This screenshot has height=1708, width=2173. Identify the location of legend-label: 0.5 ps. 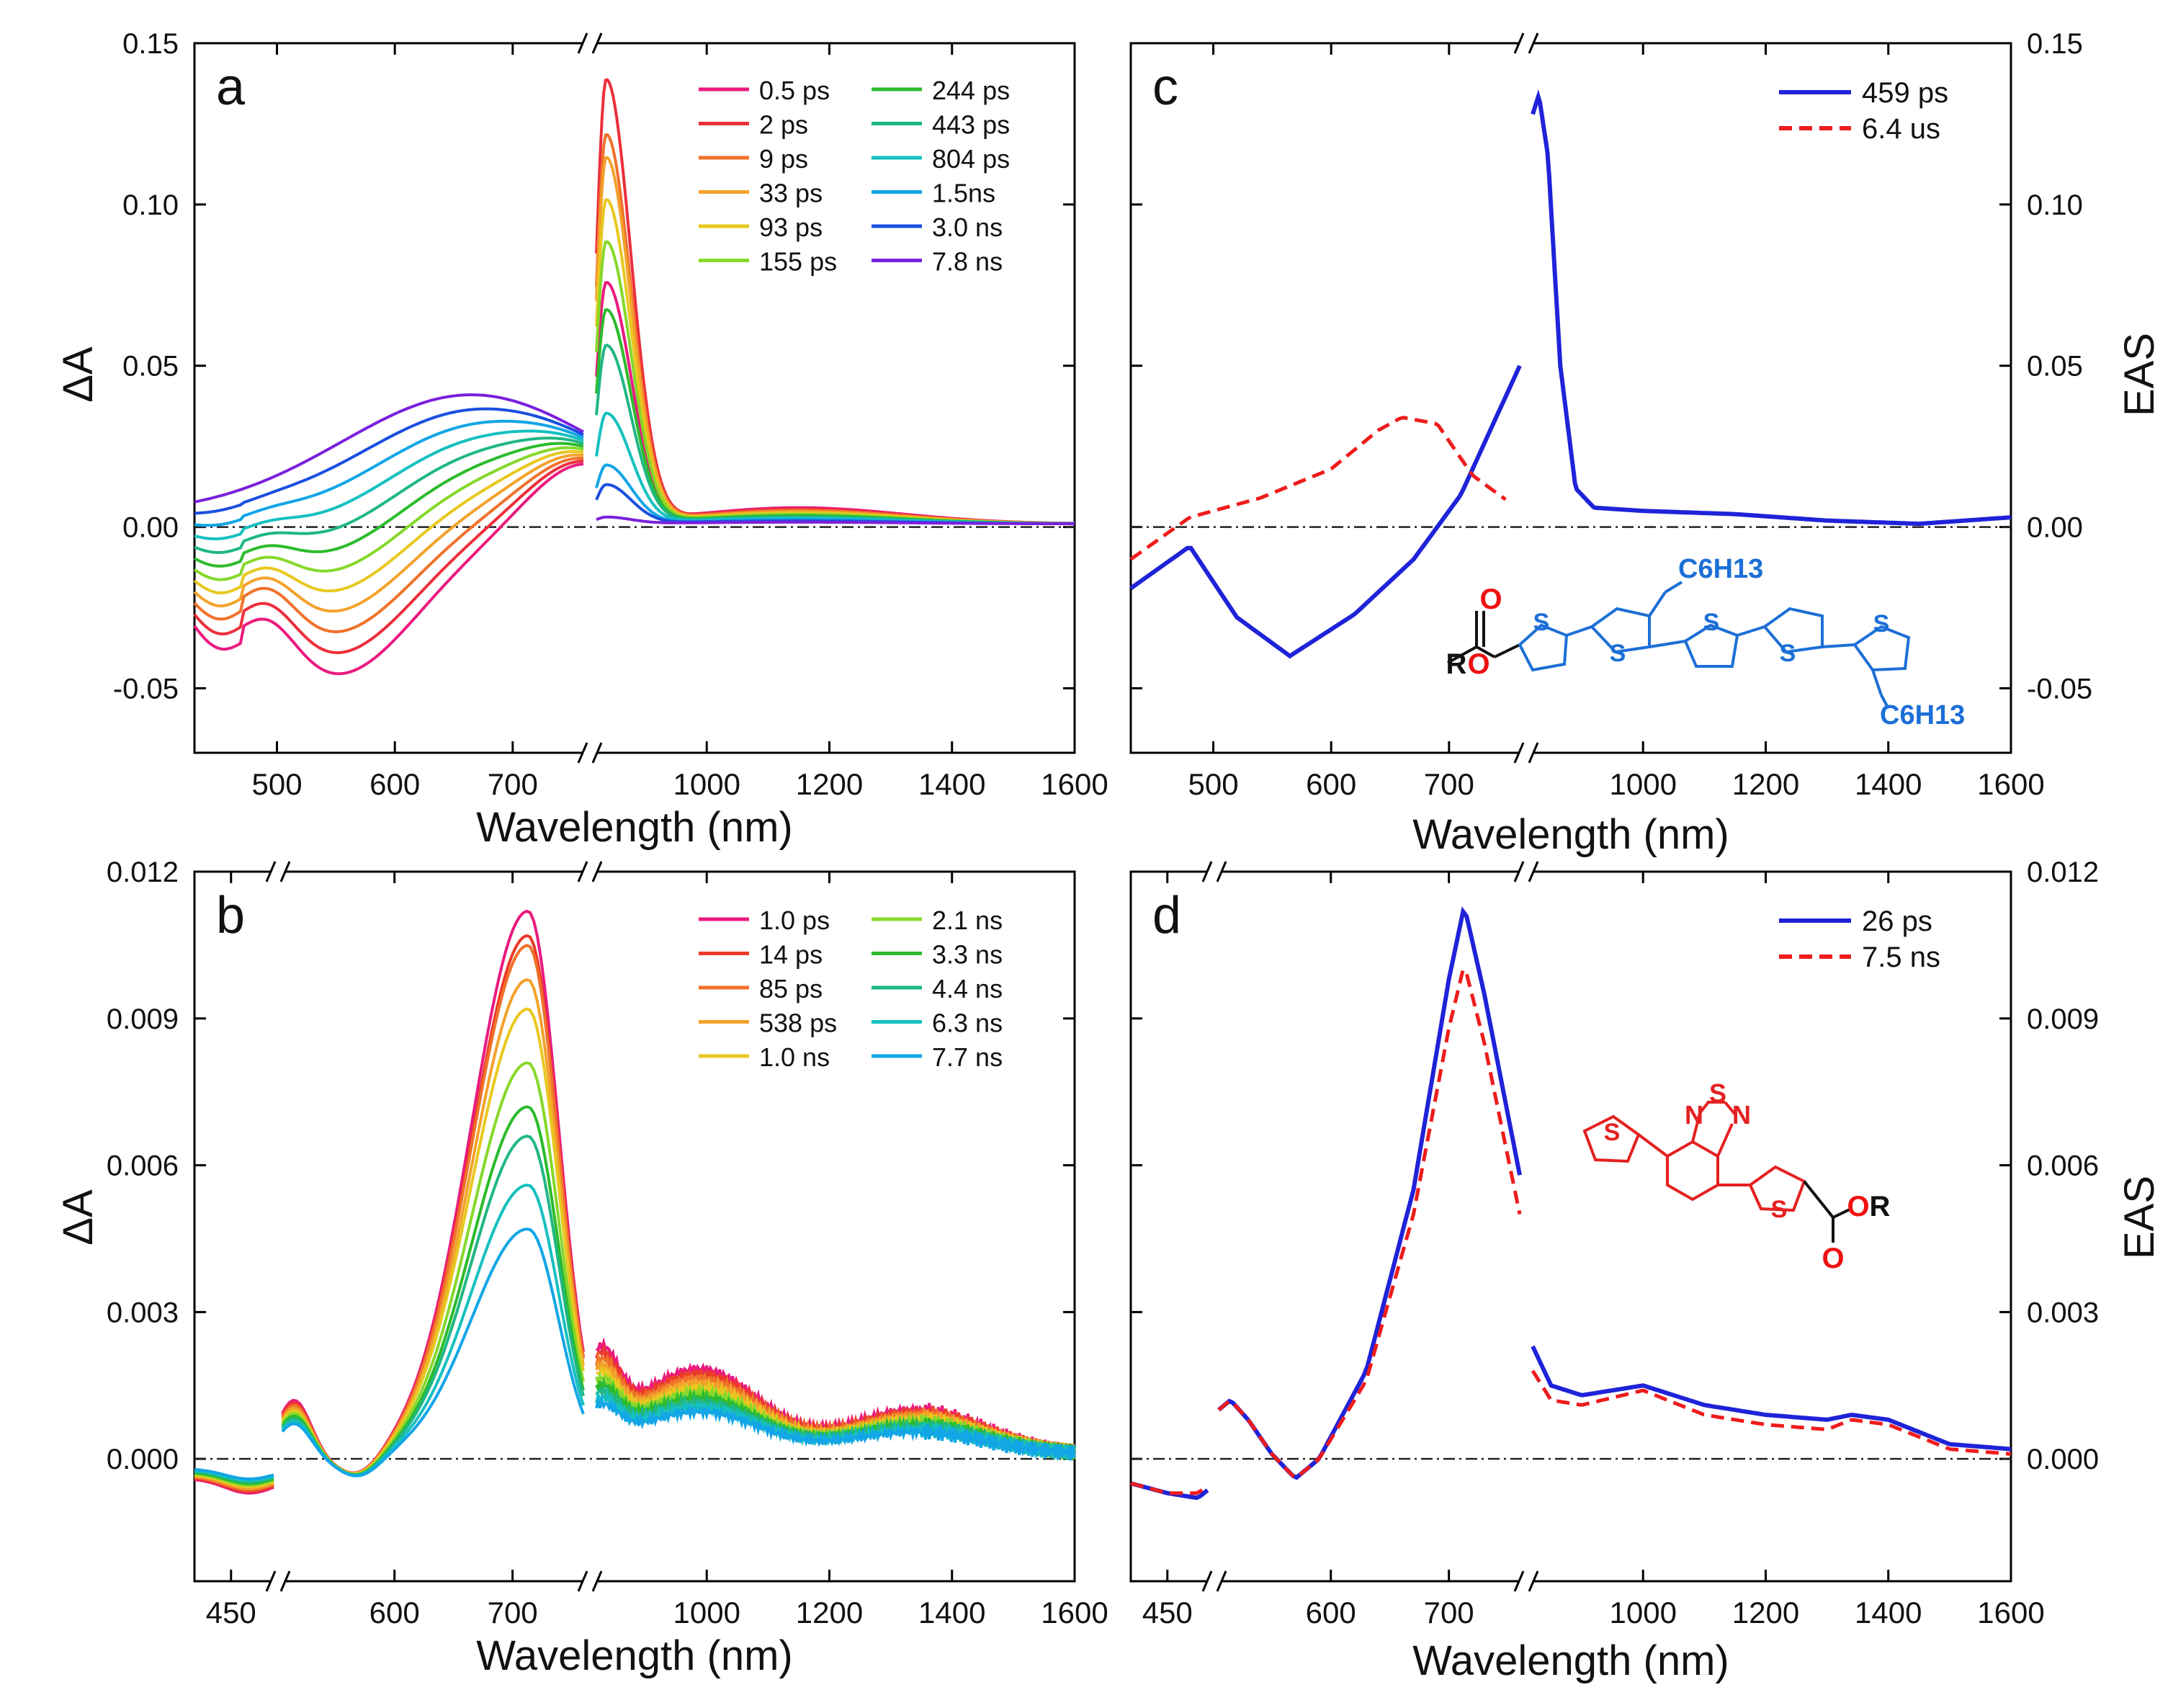
(794, 90).